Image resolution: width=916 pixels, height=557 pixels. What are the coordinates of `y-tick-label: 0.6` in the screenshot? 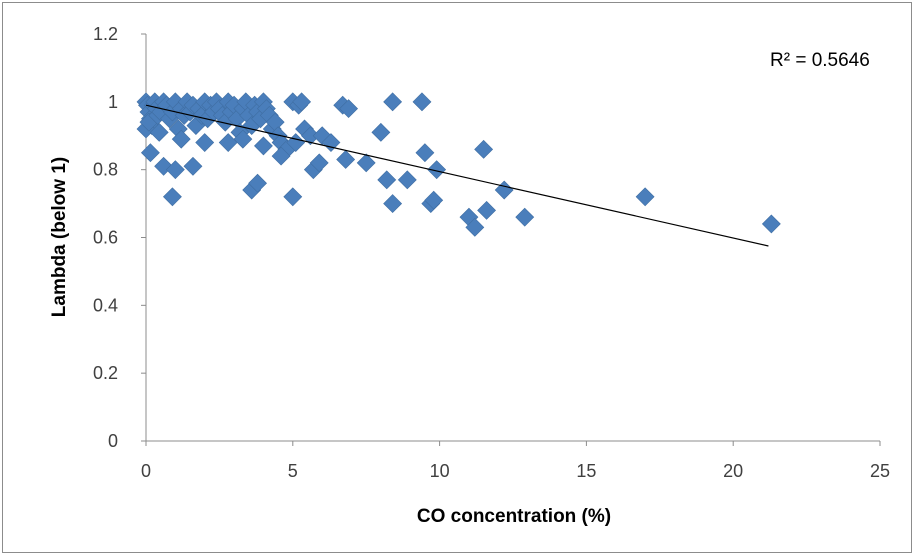 It's located at (105, 238).